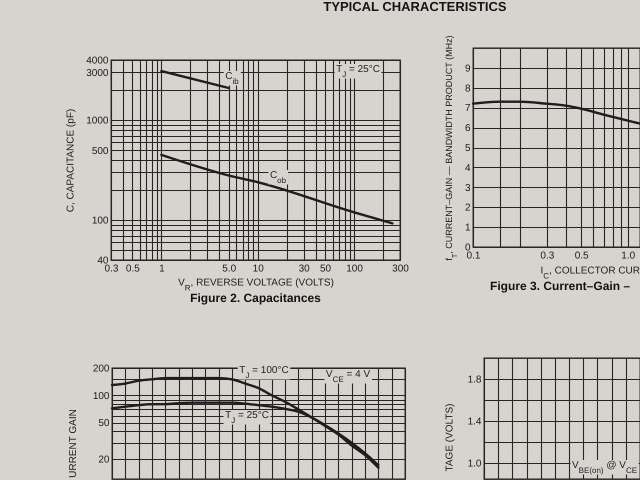  I want to click on y-tick-label: 1, so click(467, 228).